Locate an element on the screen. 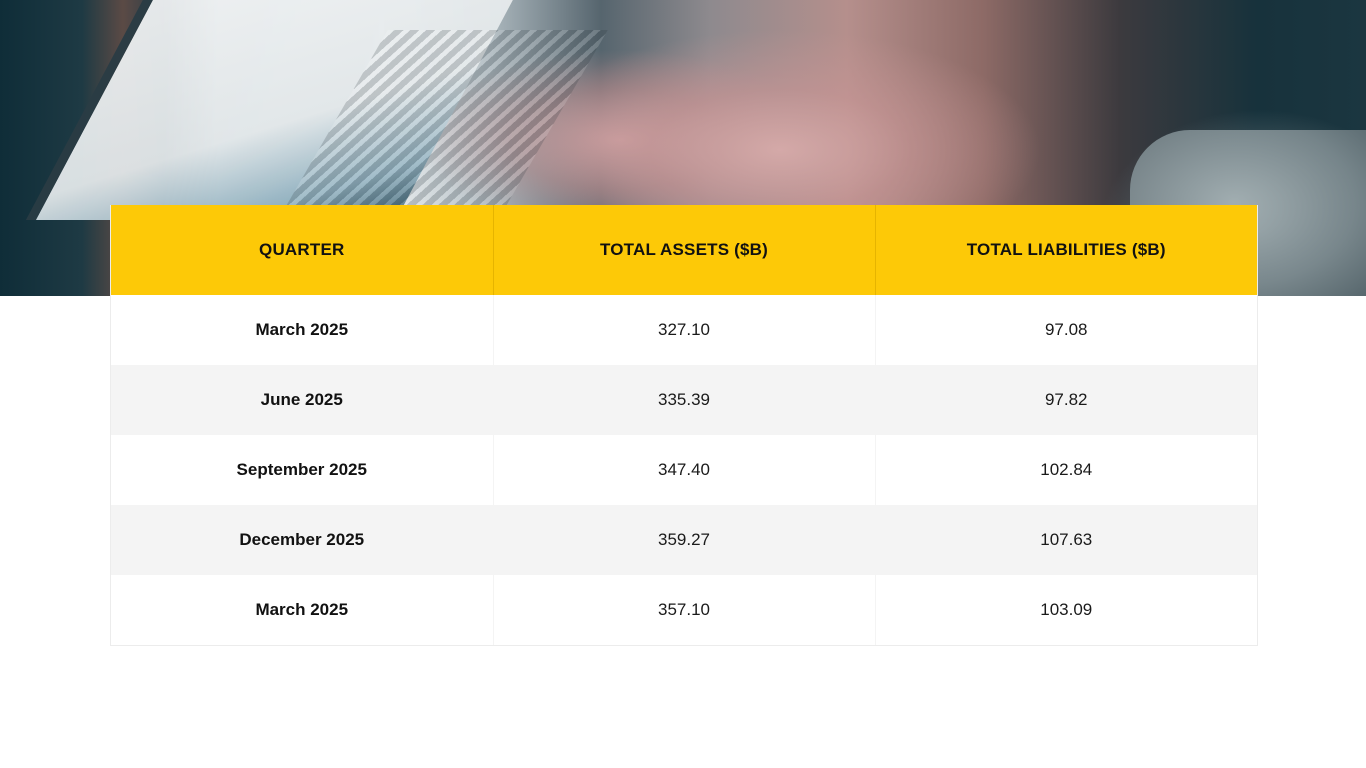  cell-assets: 357.10 is located at coordinates (684, 610).